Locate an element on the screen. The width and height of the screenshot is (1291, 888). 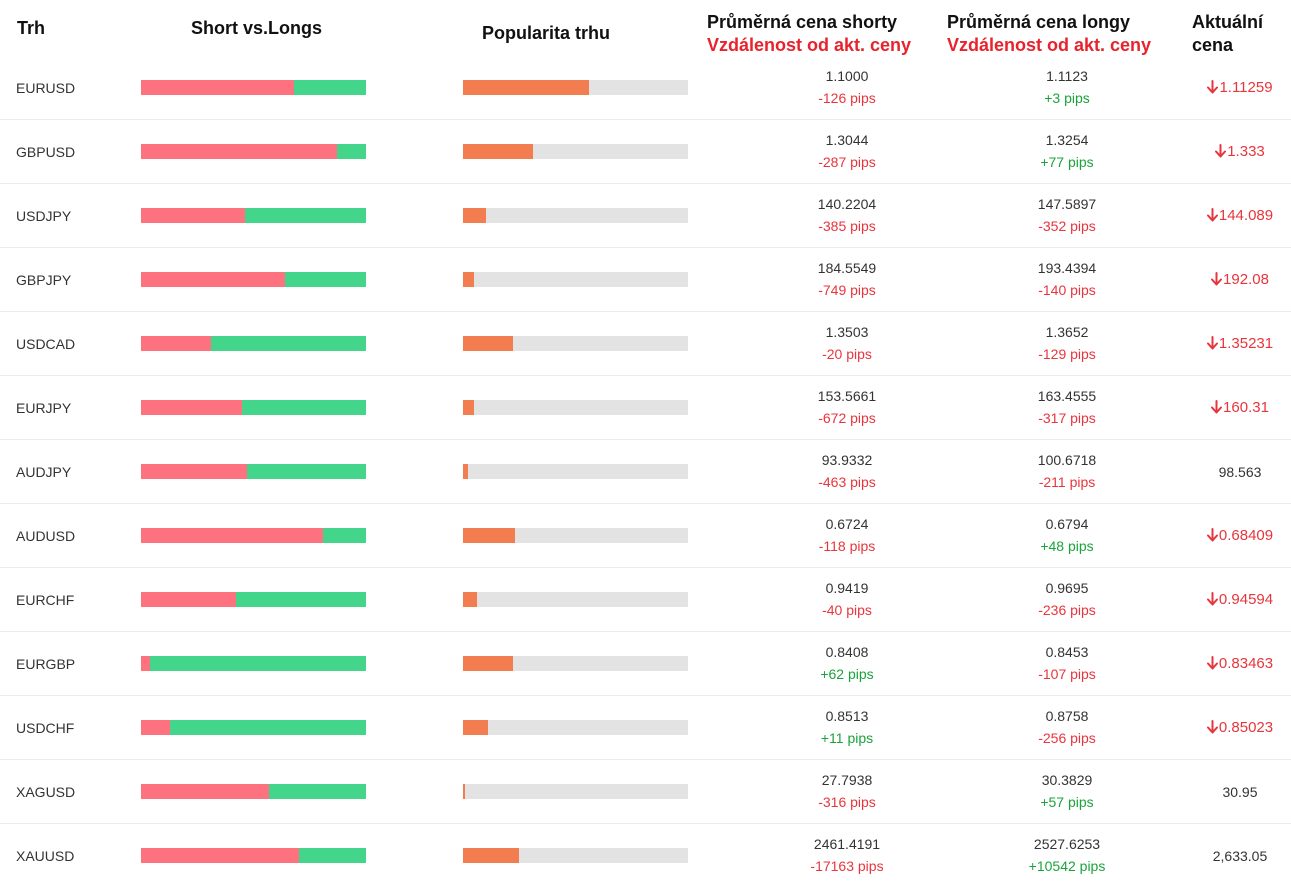
avg-long-cell: 0.8758 -256 pips is located at coordinates (1067, 727).